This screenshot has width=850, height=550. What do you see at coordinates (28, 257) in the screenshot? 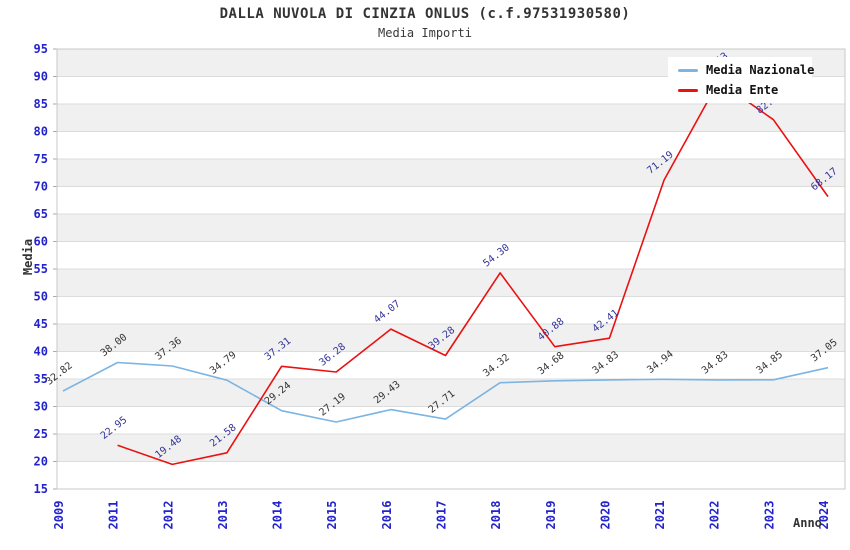
I see `y-axis-label: Media` at bounding box center [28, 257].